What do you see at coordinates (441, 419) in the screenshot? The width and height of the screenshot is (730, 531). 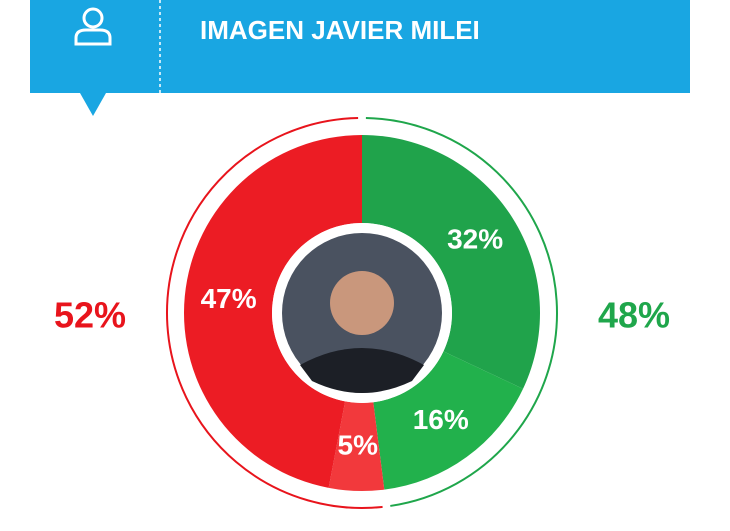 I see `segment-label: 16%` at bounding box center [441, 419].